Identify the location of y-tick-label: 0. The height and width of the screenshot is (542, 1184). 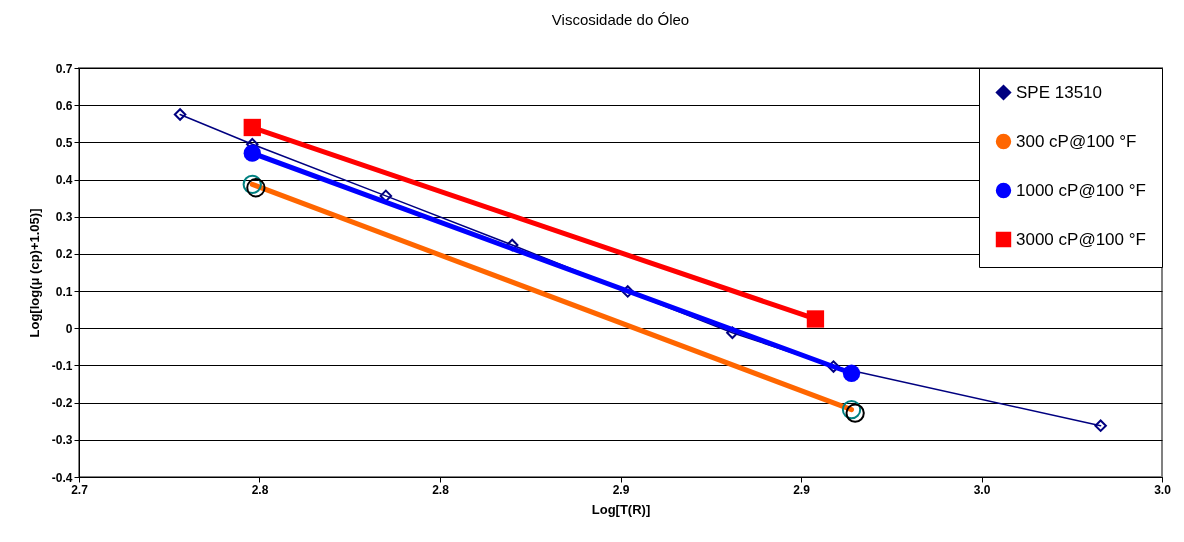
(69, 328).